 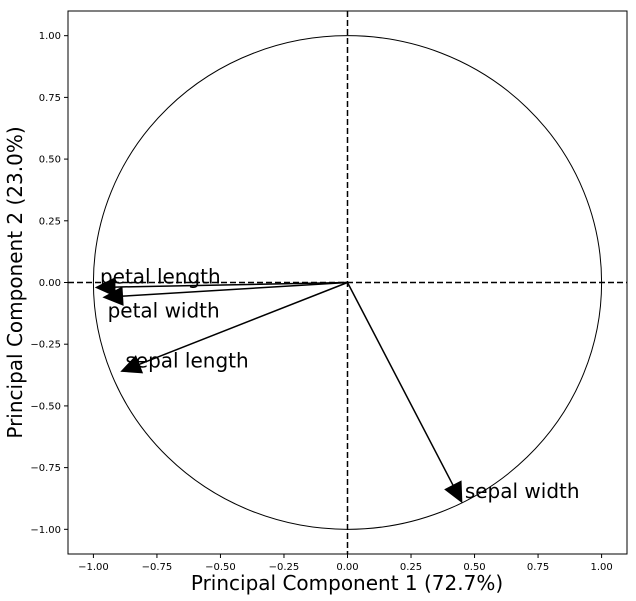 I want to click on x-tick-label: −1.00, so click(x=93, y=567).